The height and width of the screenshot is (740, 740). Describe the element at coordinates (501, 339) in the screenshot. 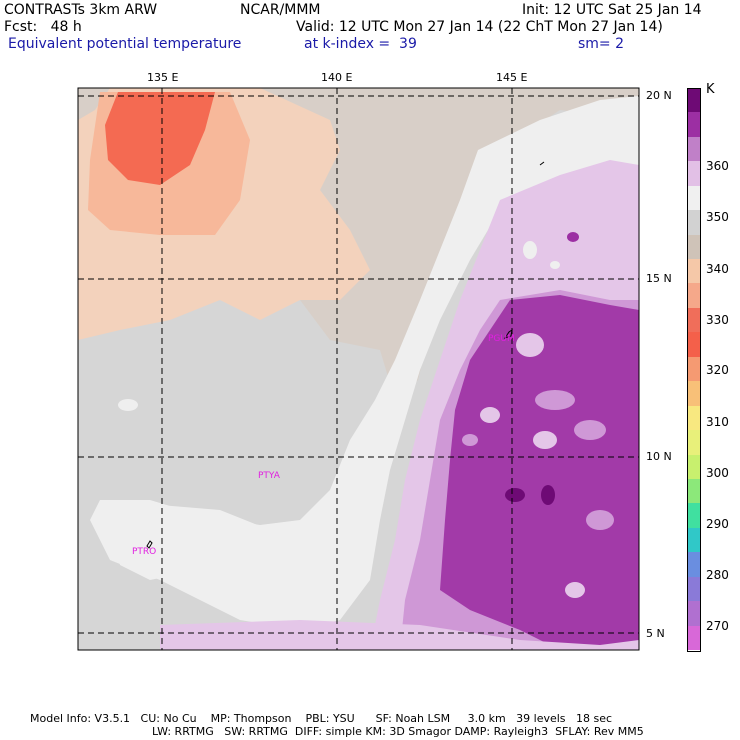

I see `station-pgum: PGUM` at that location.